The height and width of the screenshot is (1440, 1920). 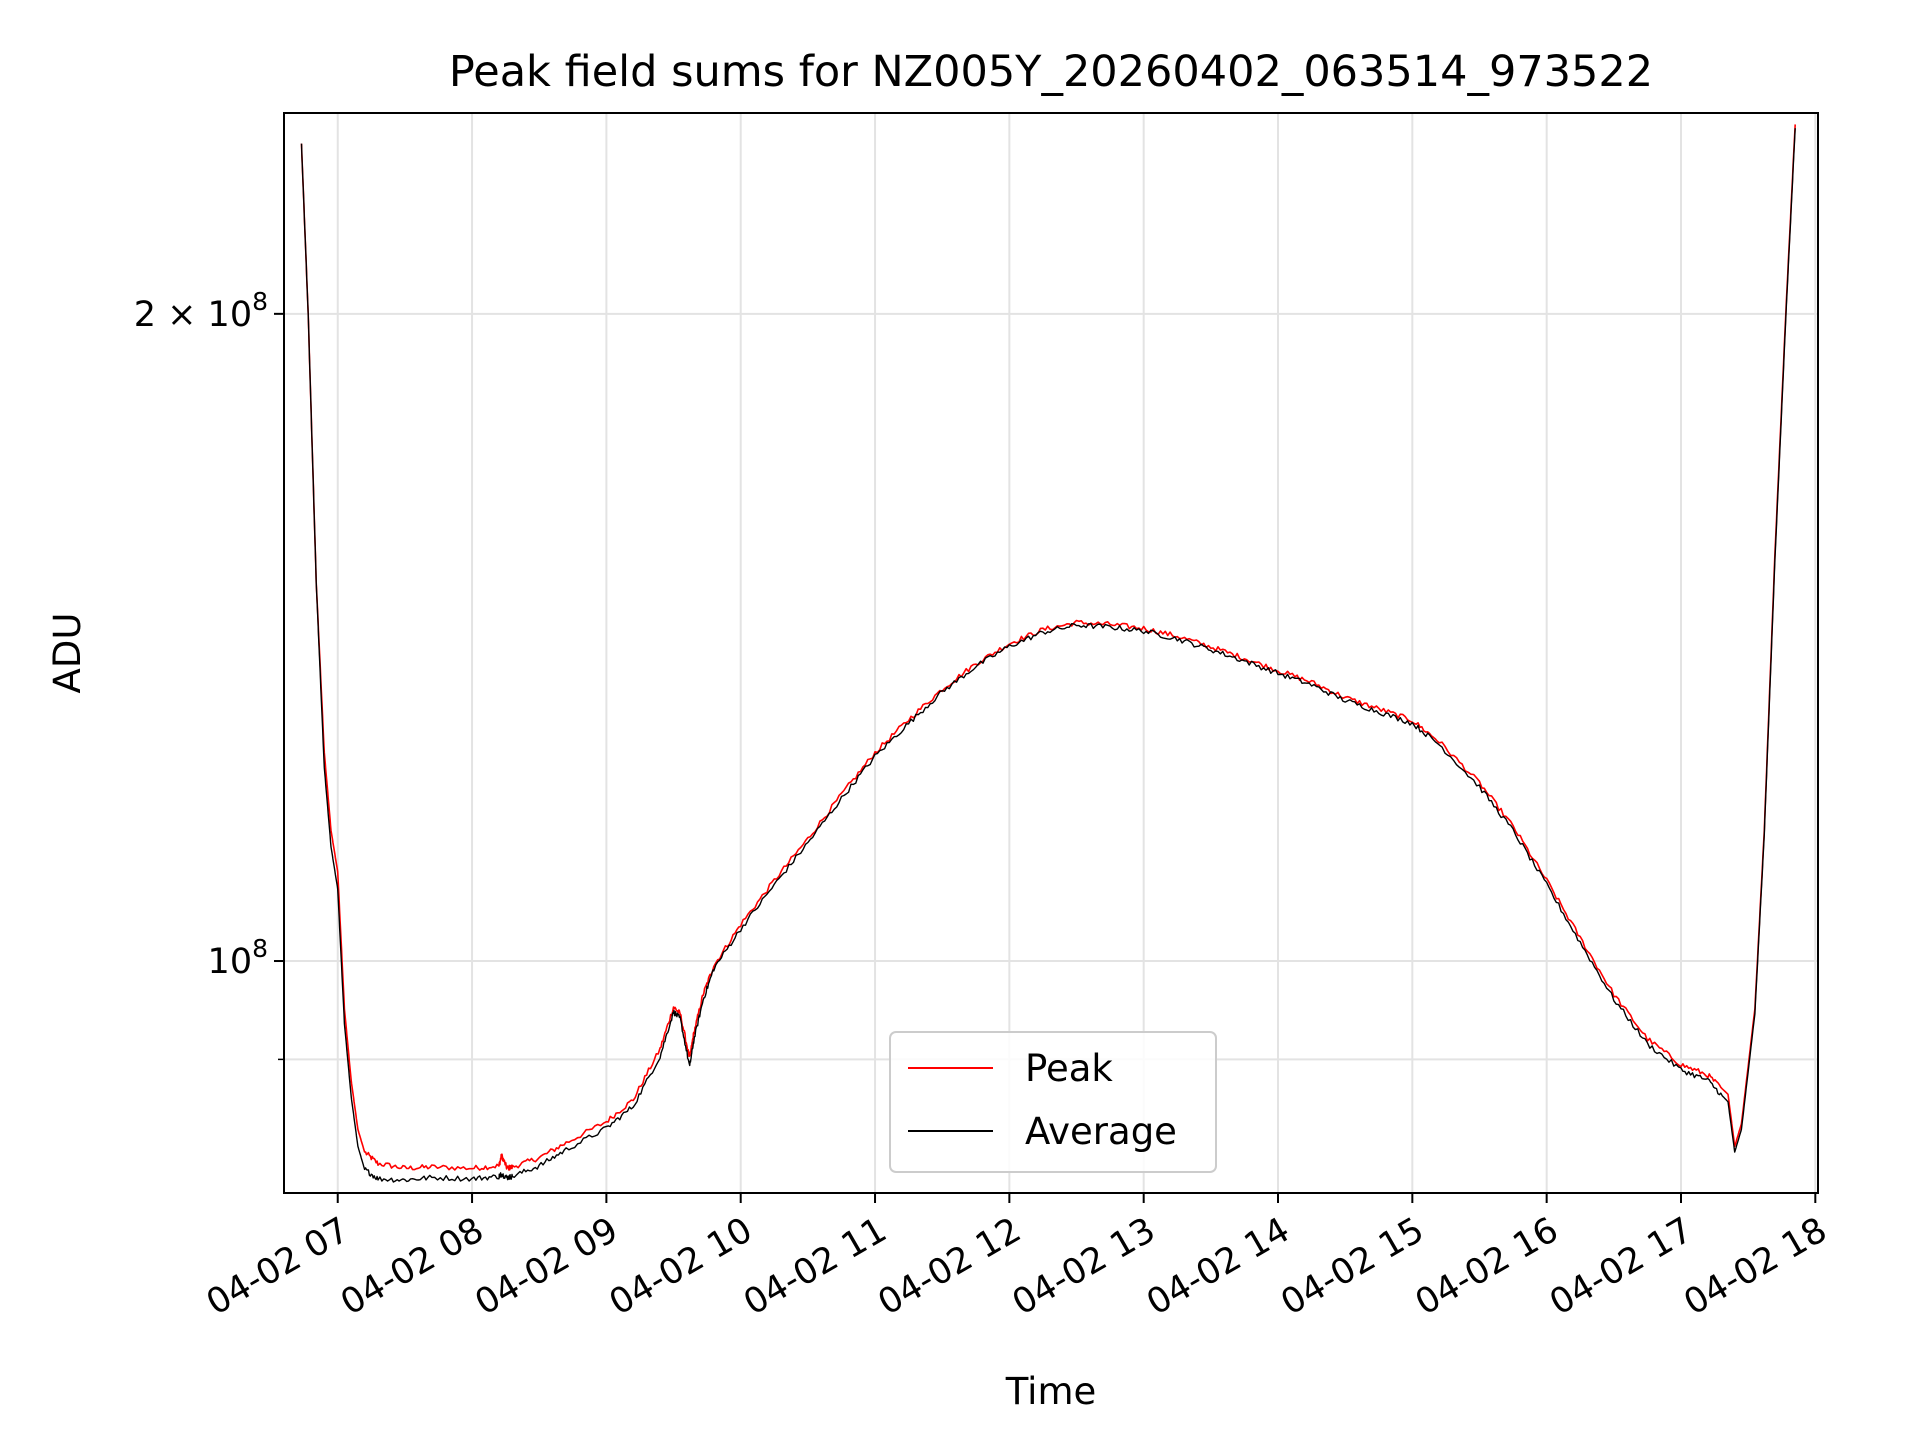 I want to click on y-tick-label: 108, so click(x=238, y=958).